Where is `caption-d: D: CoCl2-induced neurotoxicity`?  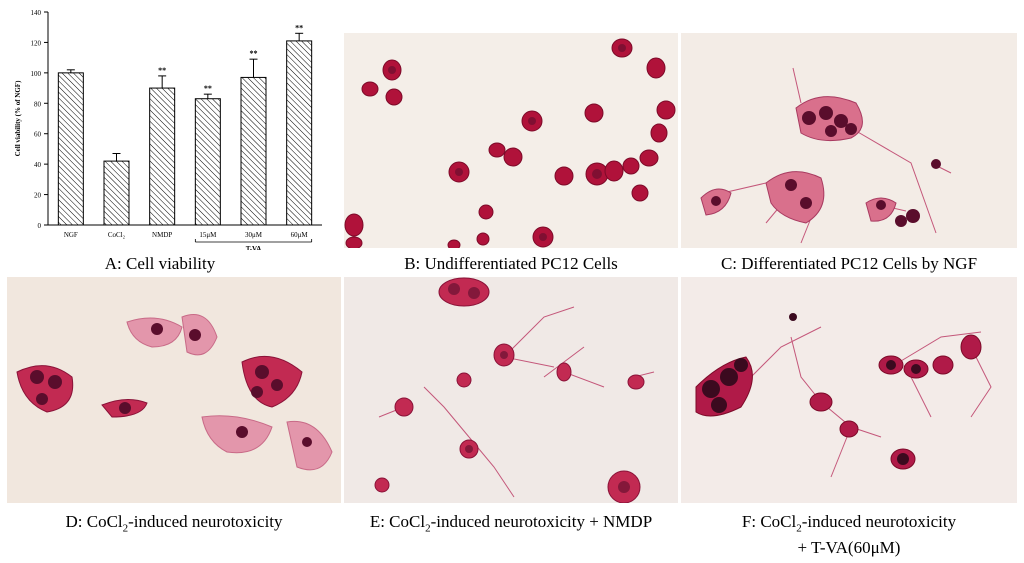
caption-d: D: CoCl2-induced neurotoxicity is located at coordinates (174, 525).